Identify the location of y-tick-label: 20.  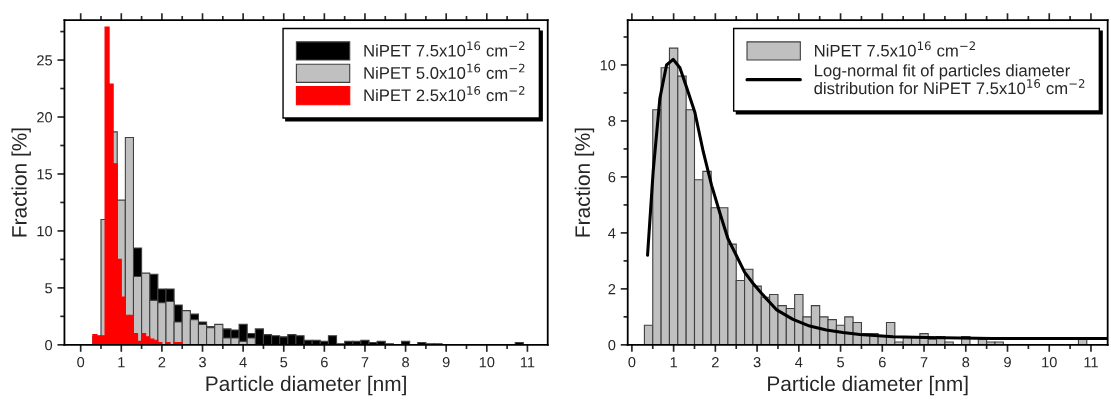
(45, 117).